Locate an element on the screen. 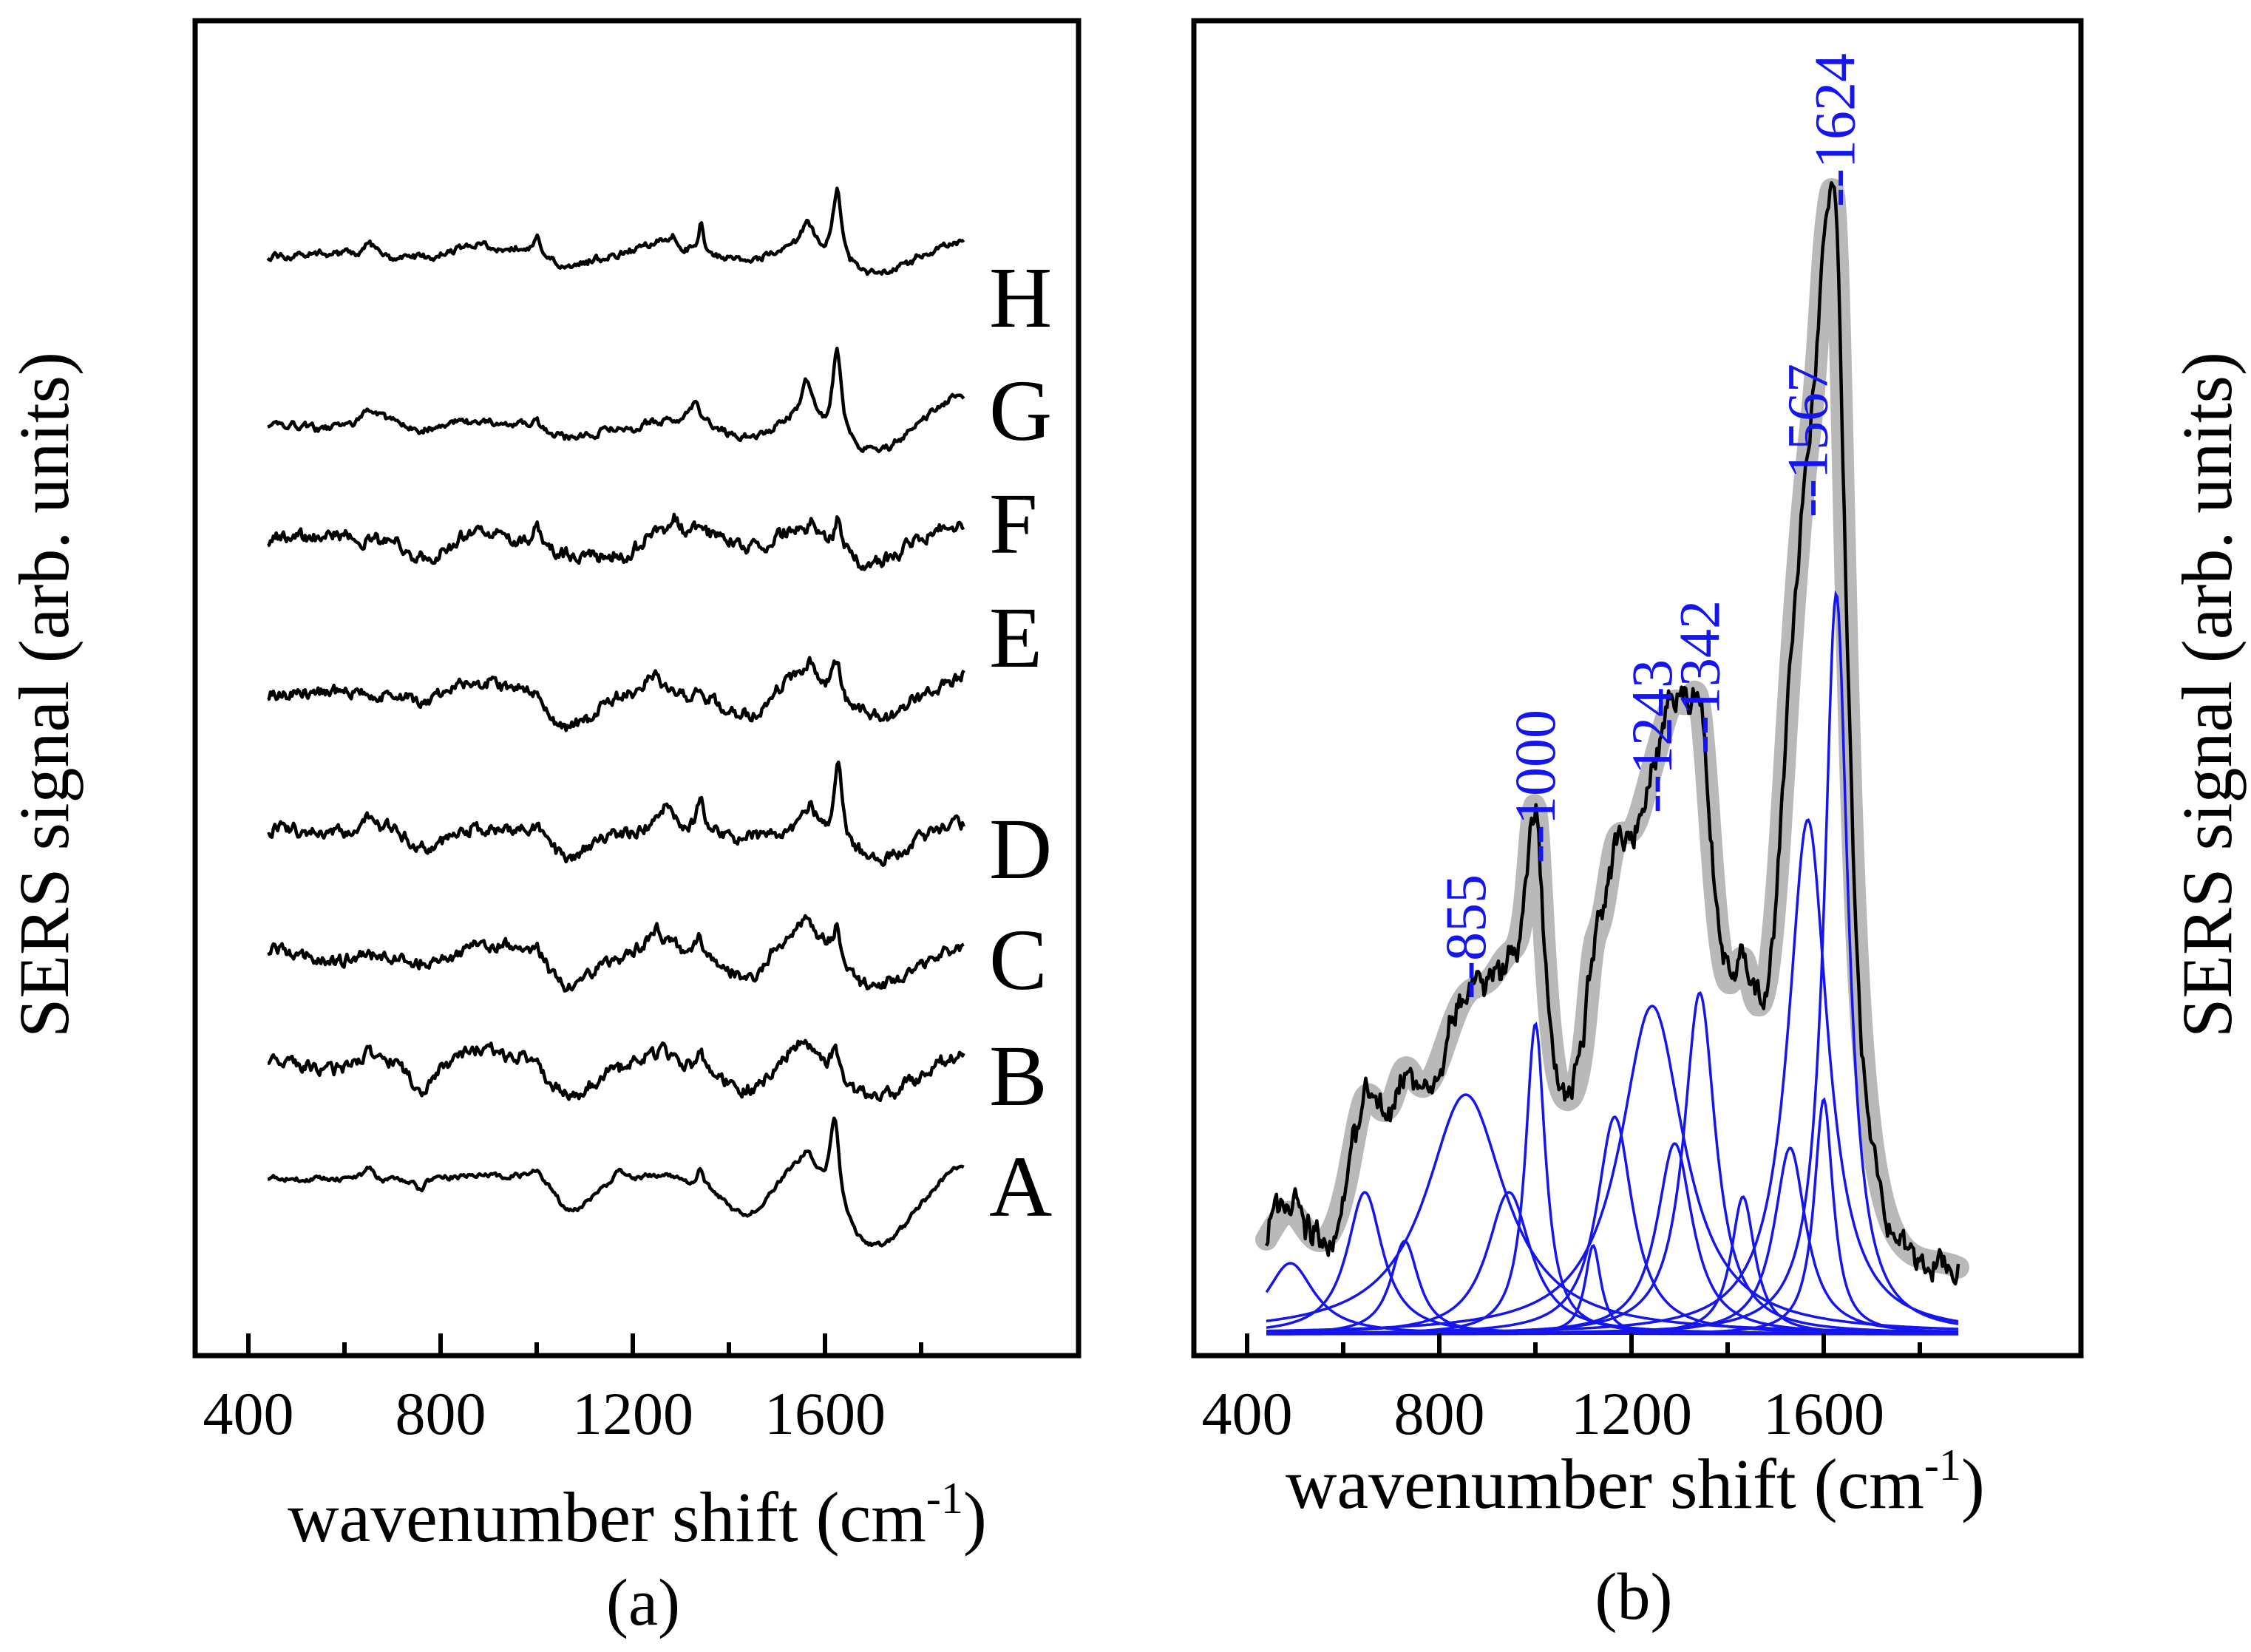 The image size is (2251, 1652). peak-label-855: --855 is located at coordinates (1466, 937).